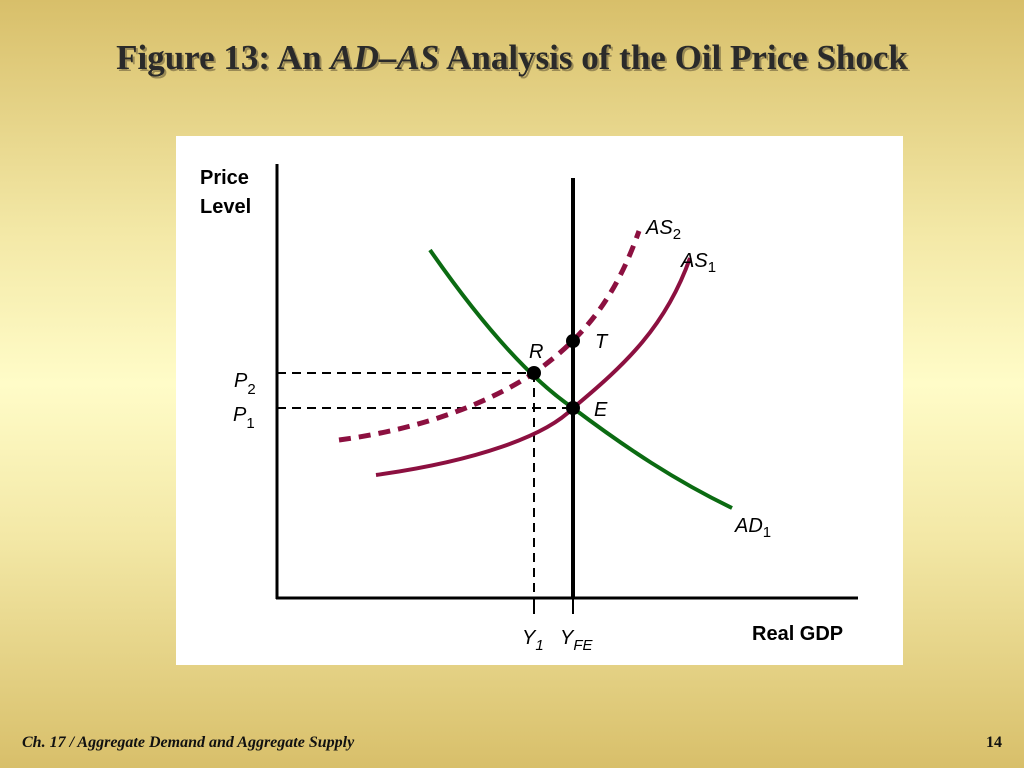  I want to click on page-number: 14, so click(994, 742).